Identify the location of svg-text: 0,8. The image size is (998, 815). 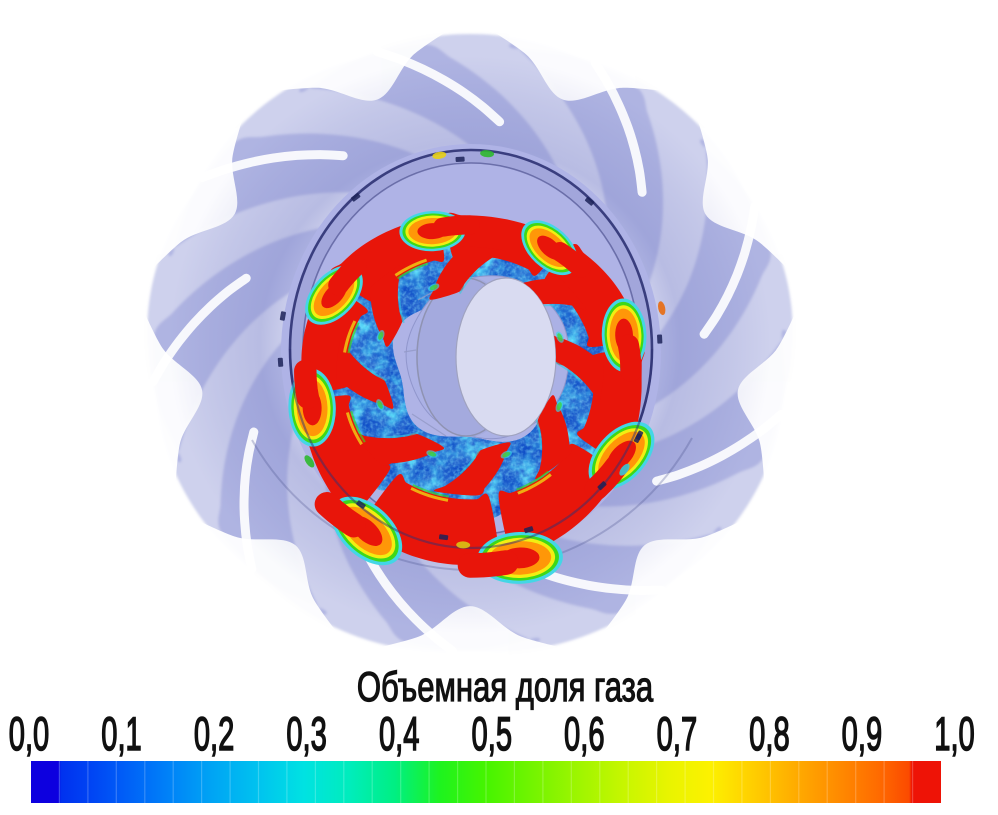
(769, 735).